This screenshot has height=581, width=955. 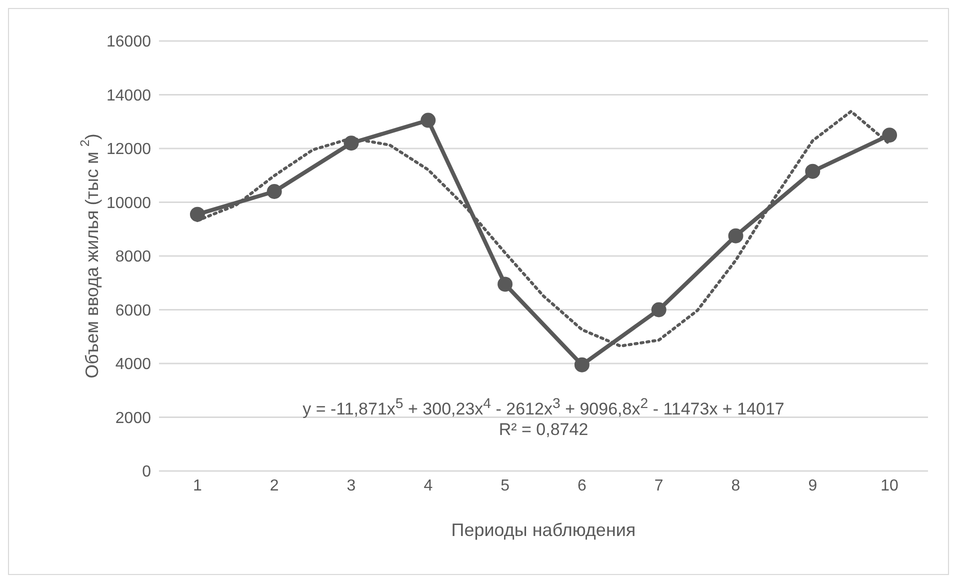 I want to click on y-tick-label: 2000, so click(x=133, y=418).